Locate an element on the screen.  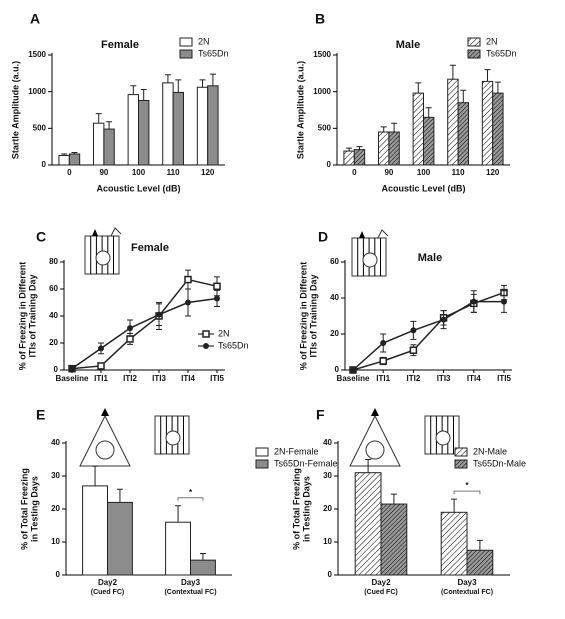
panel-letter: E is located at coordinates (40, 415).